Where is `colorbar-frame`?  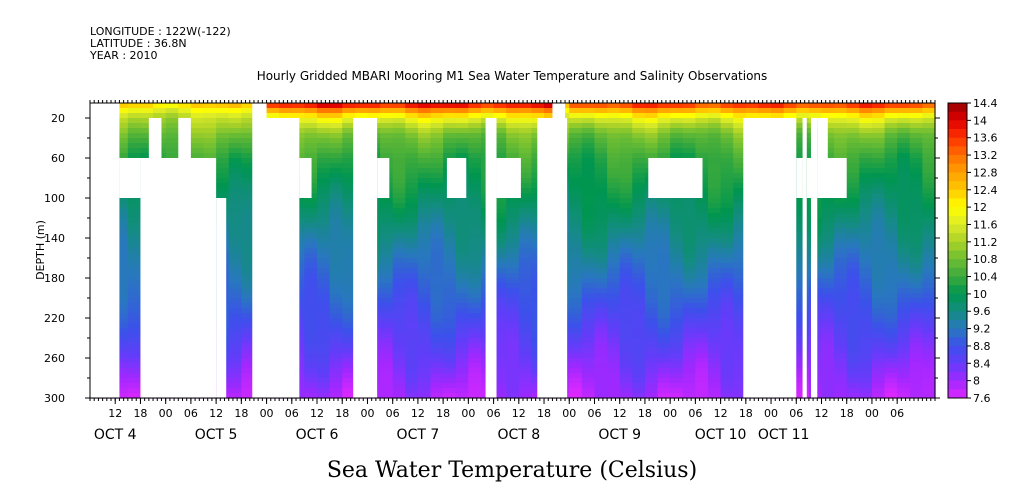
colorbar-frame is located at coordinates (957, 250).